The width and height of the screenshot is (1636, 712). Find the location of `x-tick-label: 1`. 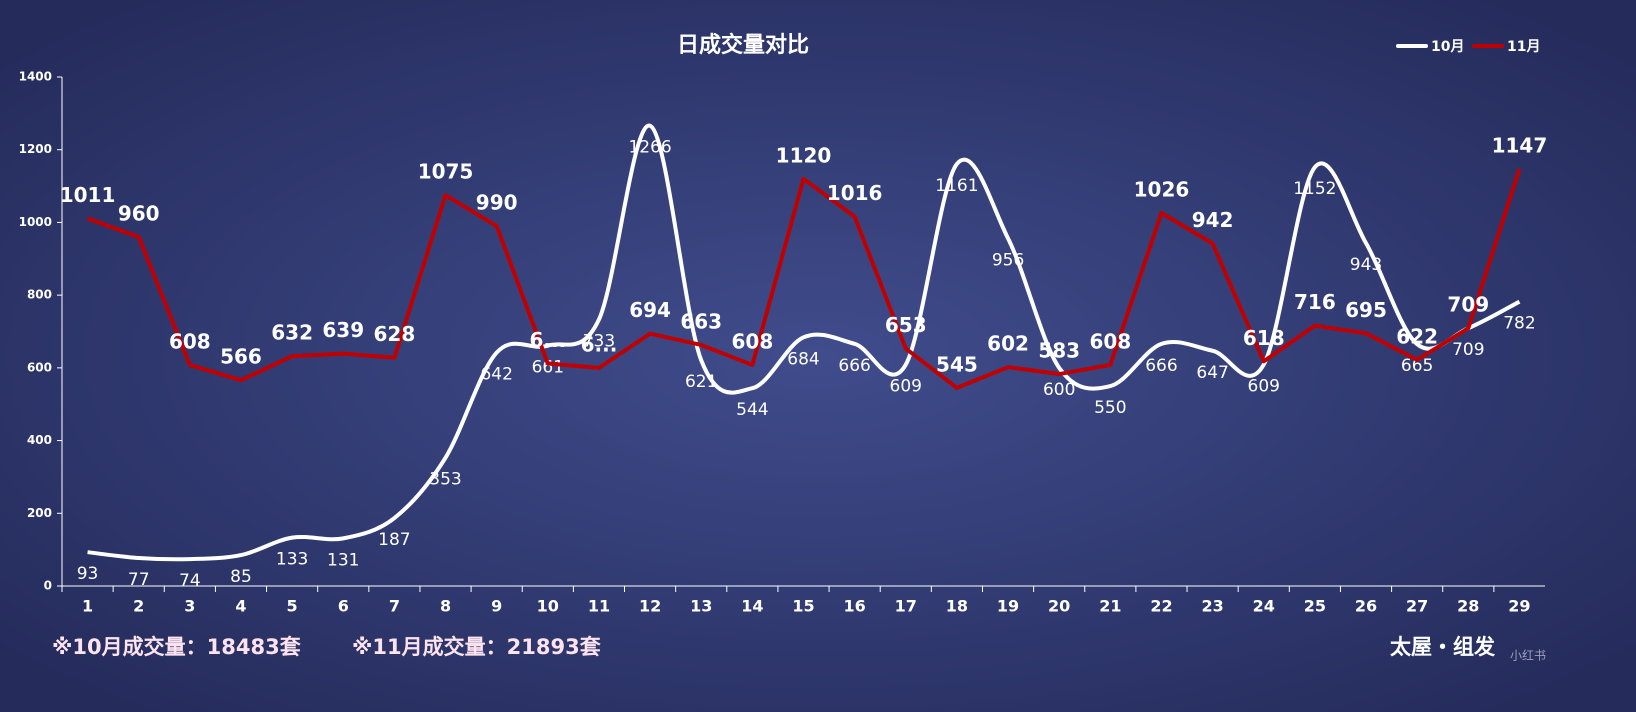

x-tick-label: 1 is located at coordinates (87, 606).